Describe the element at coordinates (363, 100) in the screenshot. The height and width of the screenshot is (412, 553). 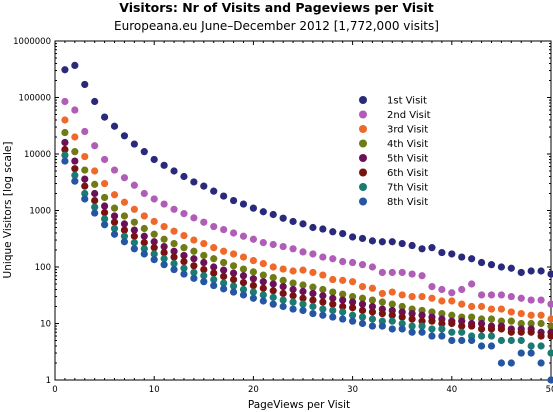
I see `legend-marker-1st-visit` at that location.